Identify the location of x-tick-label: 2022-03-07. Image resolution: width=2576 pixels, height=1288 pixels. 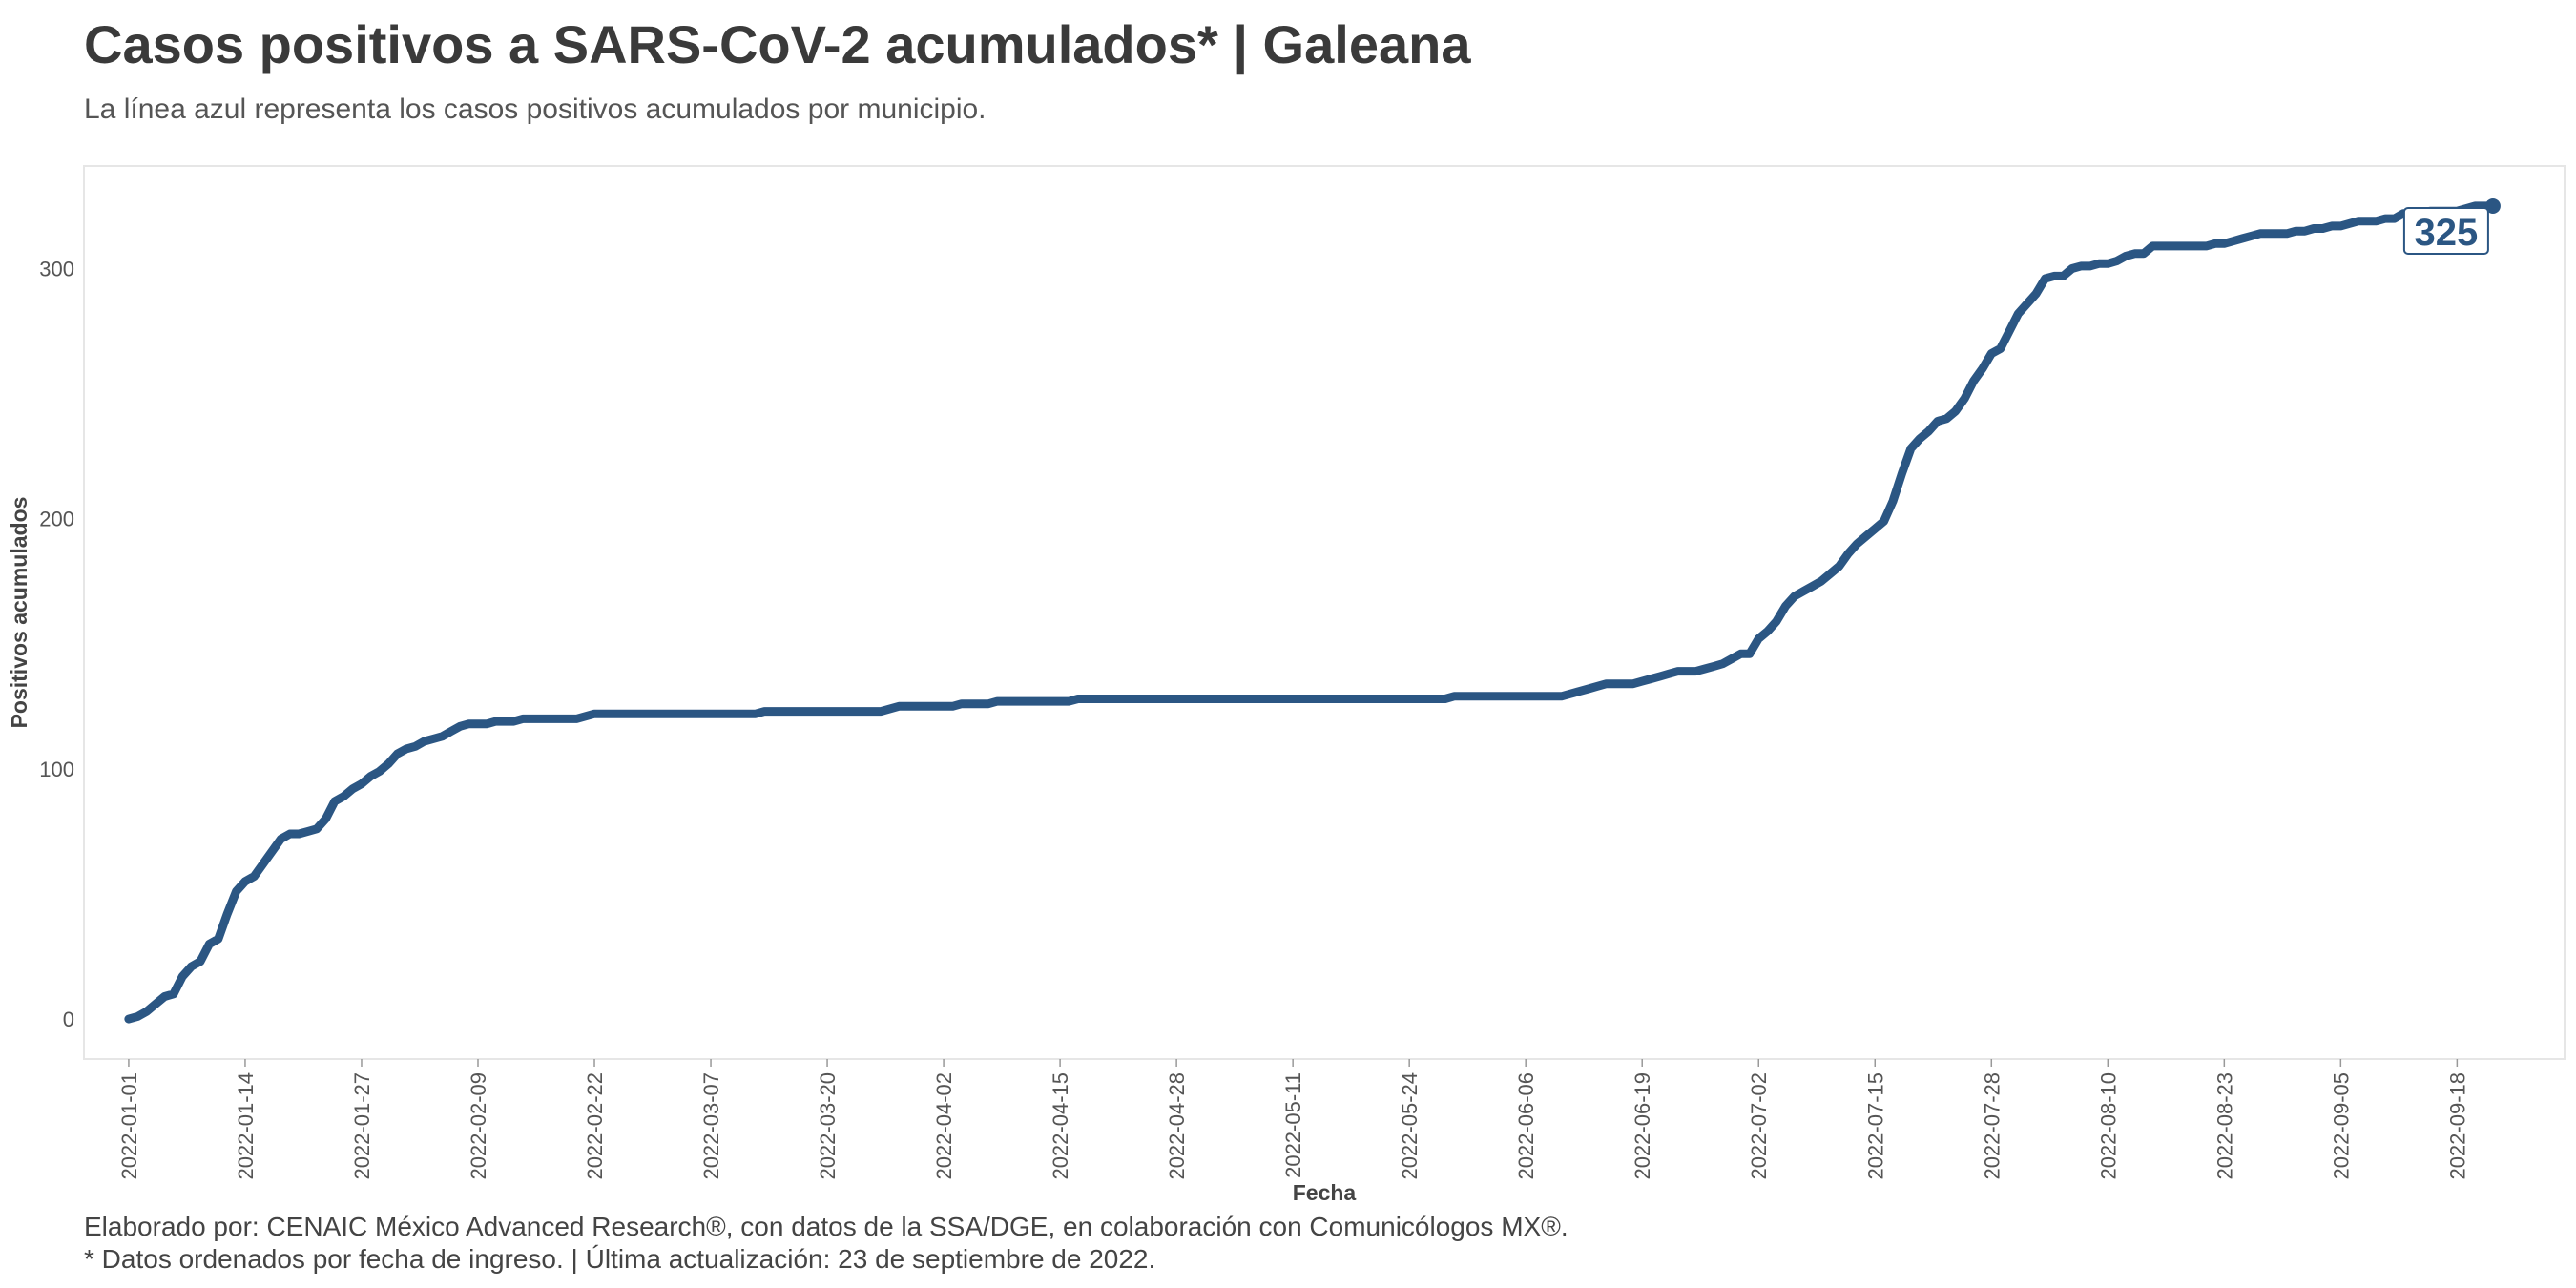
(711, 1126).